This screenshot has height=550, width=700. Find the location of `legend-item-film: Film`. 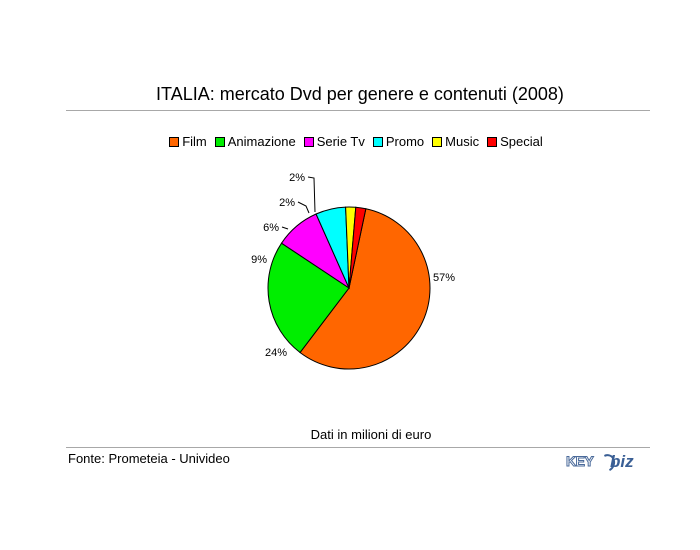

legend-item-film: Film is located at coordinates (188, 141).